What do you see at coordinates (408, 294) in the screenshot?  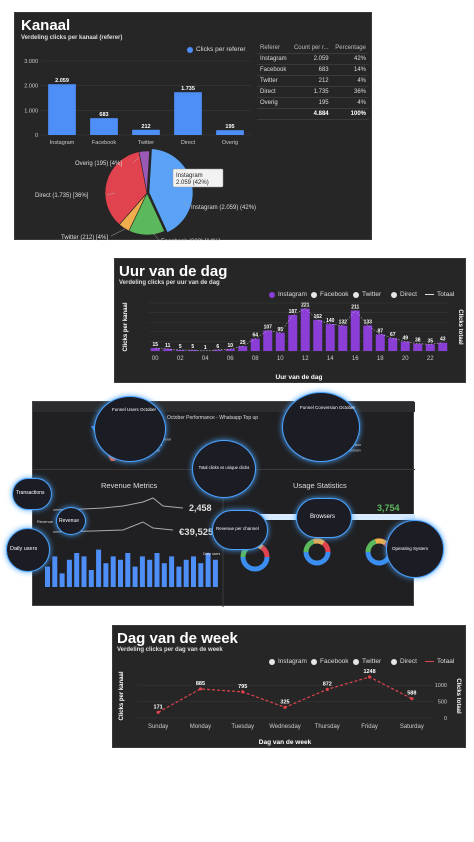 I see `legend-label: Direct` at bounding box center [408, 294].